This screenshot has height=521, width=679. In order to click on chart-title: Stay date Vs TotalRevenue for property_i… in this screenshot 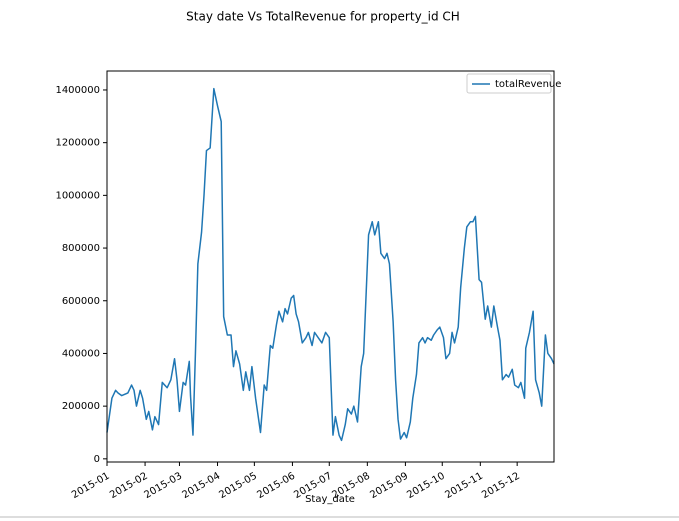, I will do `click(323, 17)`.